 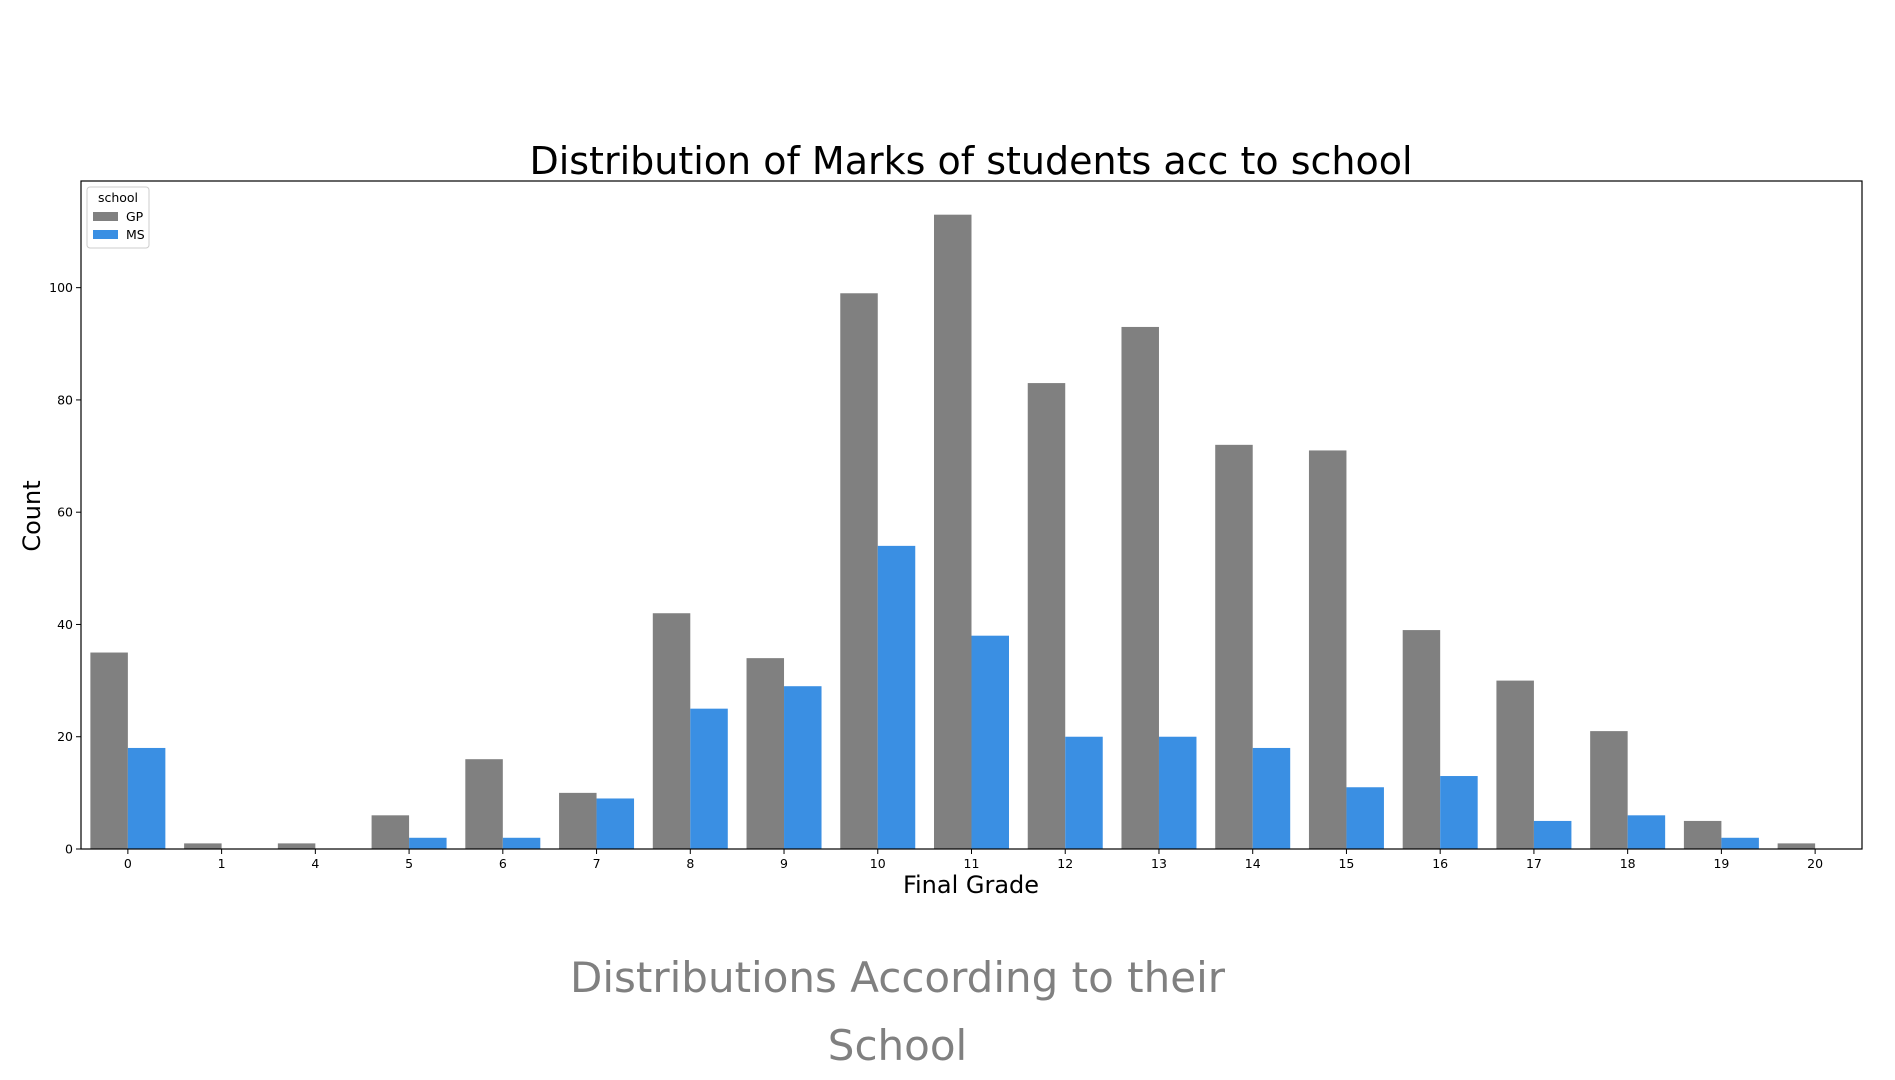 What do you see at coordinates (690, 863) in the screenshot?
I see `x-tick-label: 8` at bounding box center [690, 863].